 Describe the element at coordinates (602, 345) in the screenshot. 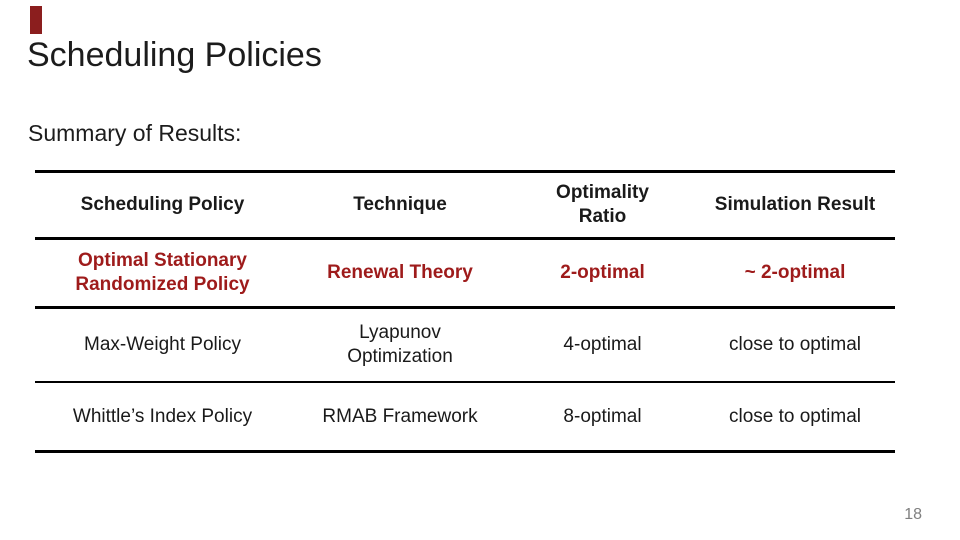

I see `cell-optimality-ratio: 4-optimal` at that location.